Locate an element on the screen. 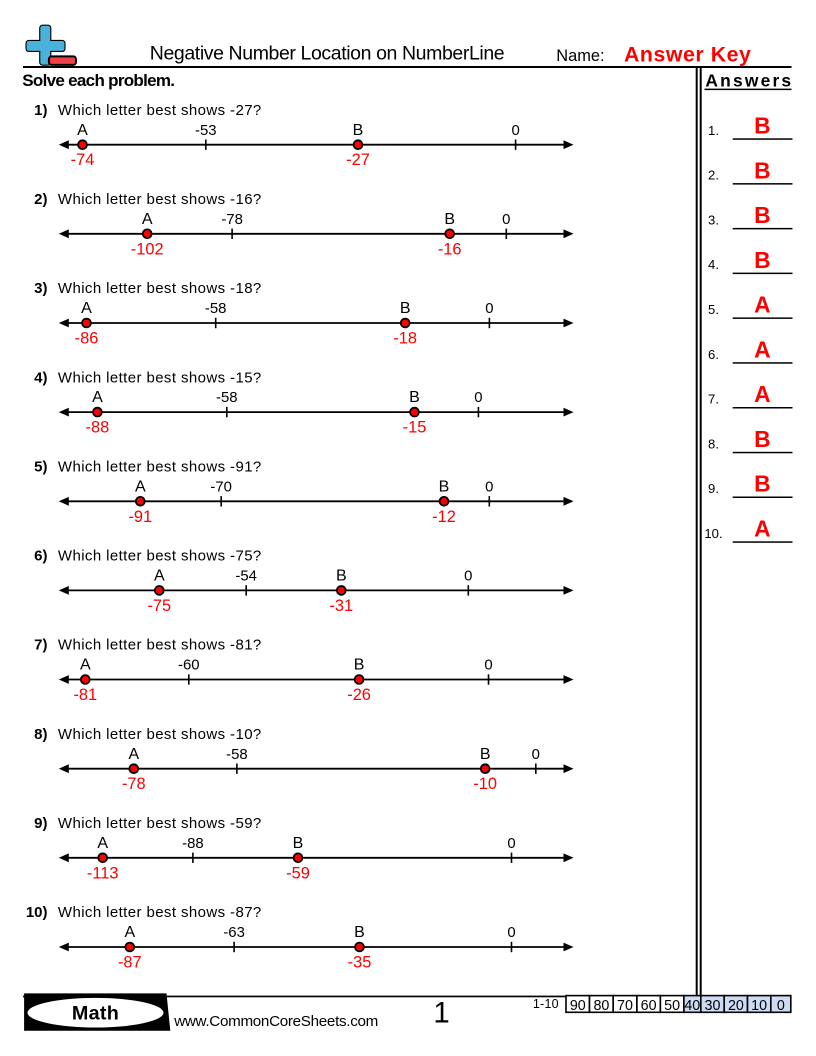  svg-text: Answers is located at coordinates (749, 81).